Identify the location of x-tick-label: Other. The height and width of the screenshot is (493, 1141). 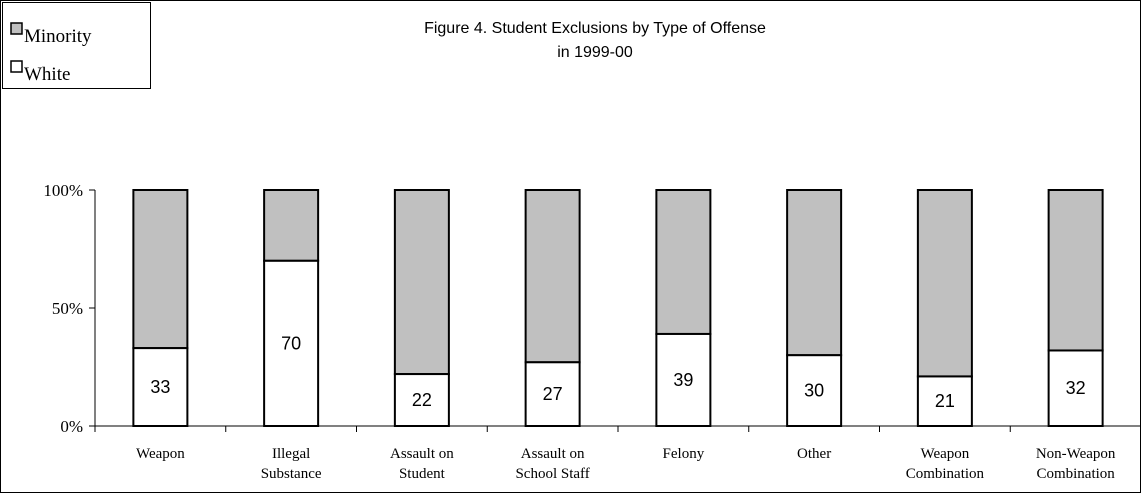
(814, 454).